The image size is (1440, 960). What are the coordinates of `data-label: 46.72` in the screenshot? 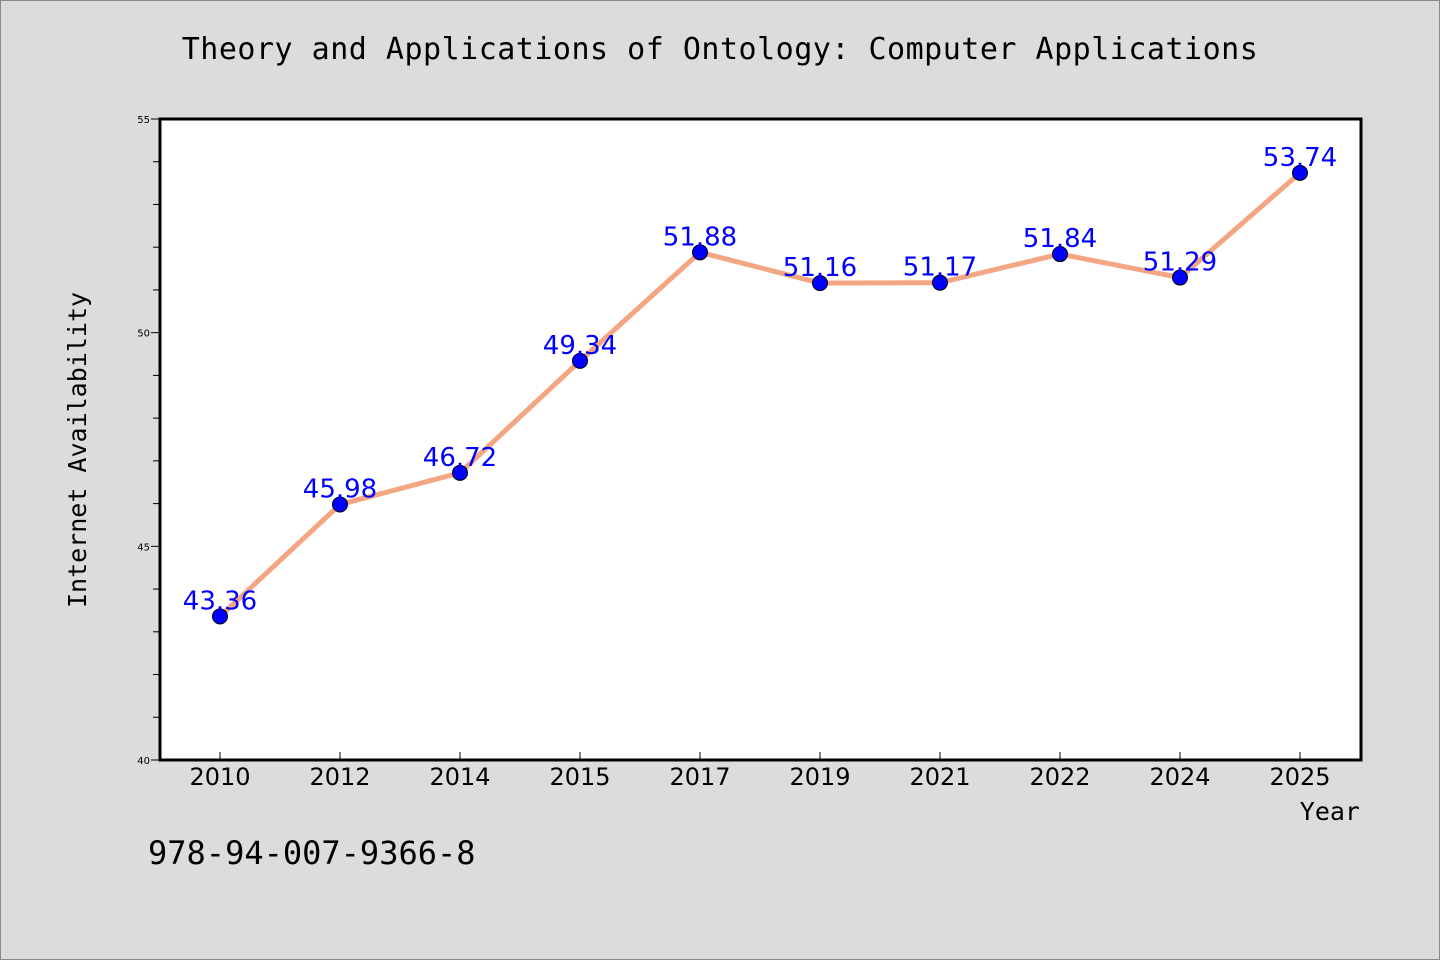 It's located at (460, 458).